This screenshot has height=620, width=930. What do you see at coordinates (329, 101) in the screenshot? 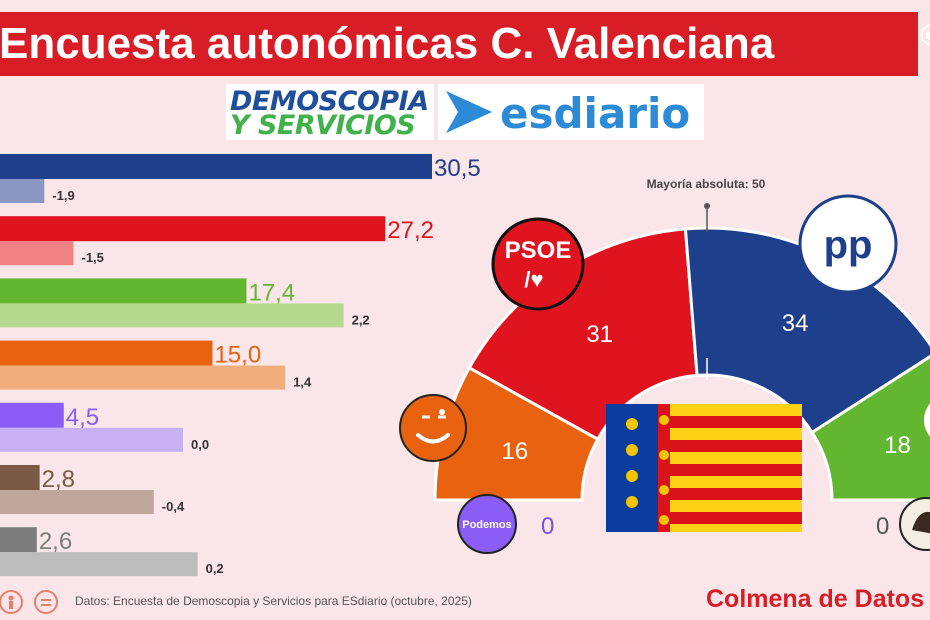
I see `pollster-logo-line1: DEMOSCOPIA` at bounding box center [329, 101].